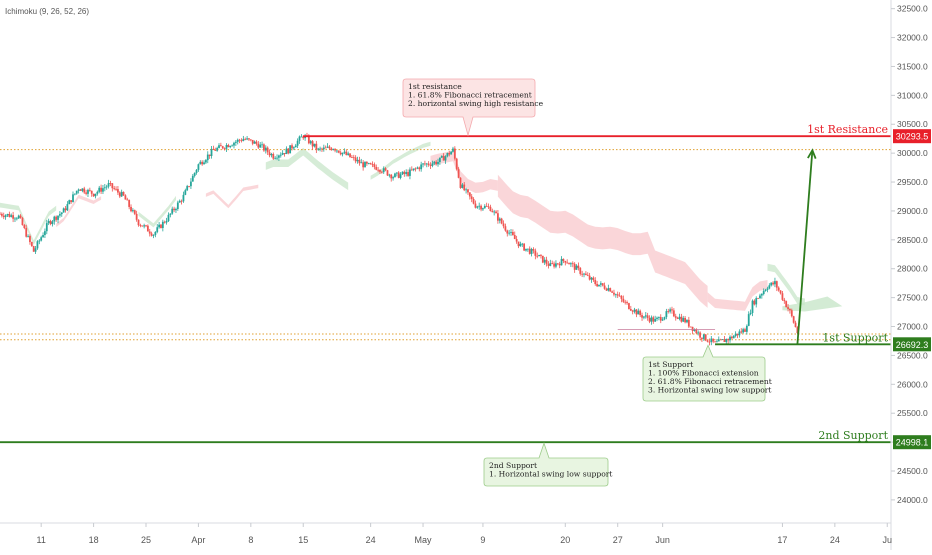  Describe the element at coordinates (41, 540) in the screenshot. I see `x-tick-label: 11` at that location.